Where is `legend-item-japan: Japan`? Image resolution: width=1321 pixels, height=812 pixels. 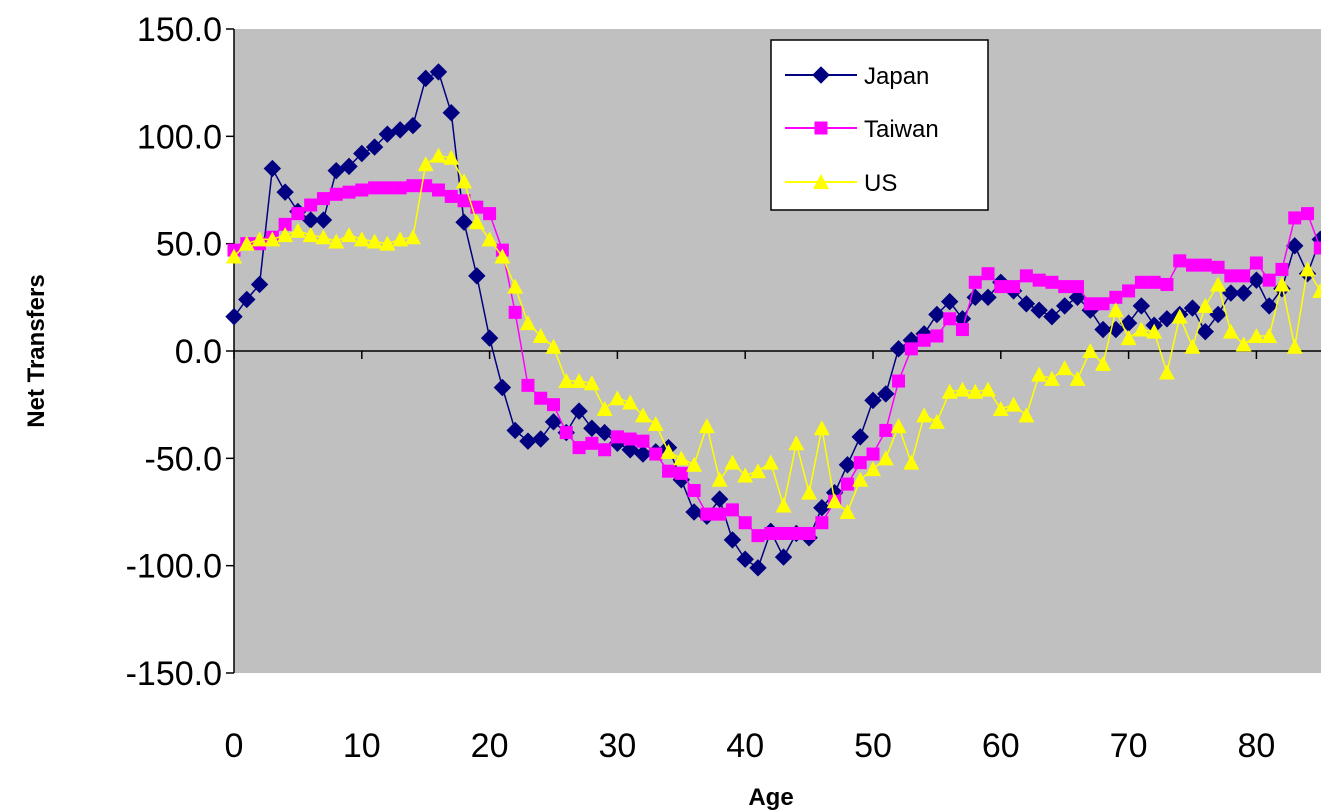
legend-item-japan: Japan is located at coordinates (857, 76).